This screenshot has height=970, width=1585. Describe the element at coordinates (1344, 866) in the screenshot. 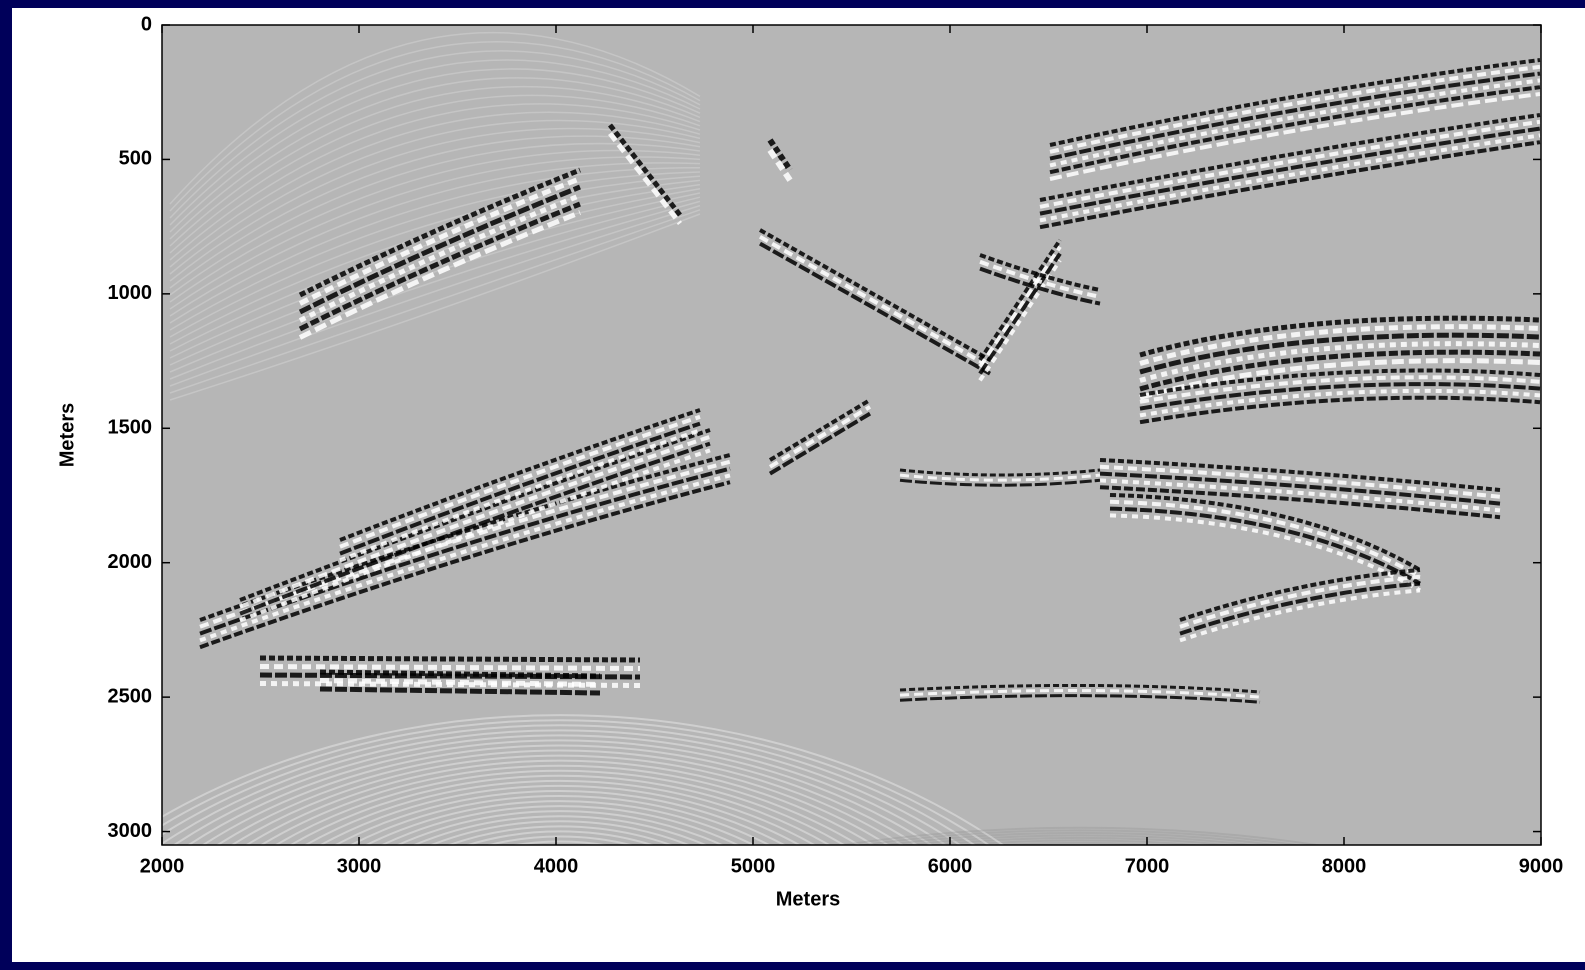

I see `x-tick-label: 8000` at that location.